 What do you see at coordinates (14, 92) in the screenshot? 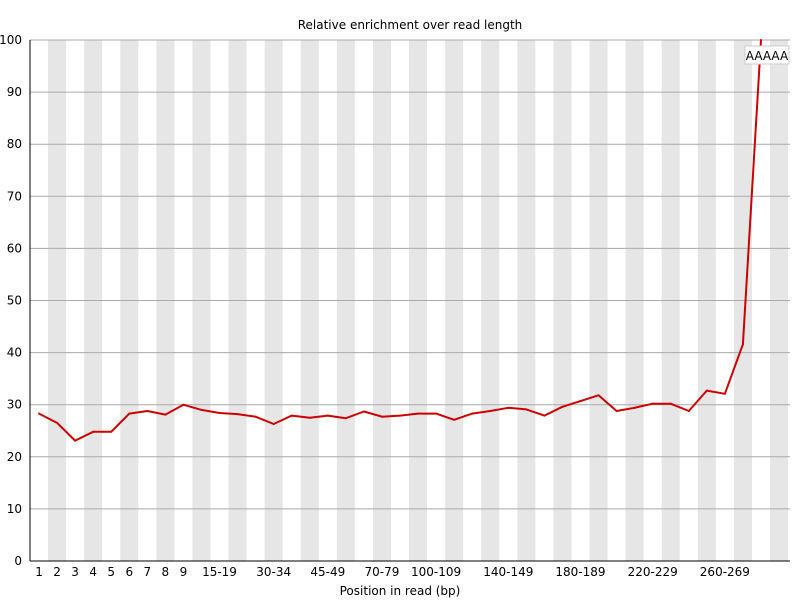
I see `y-tick-label: 90` at bounding box center [14, 92].